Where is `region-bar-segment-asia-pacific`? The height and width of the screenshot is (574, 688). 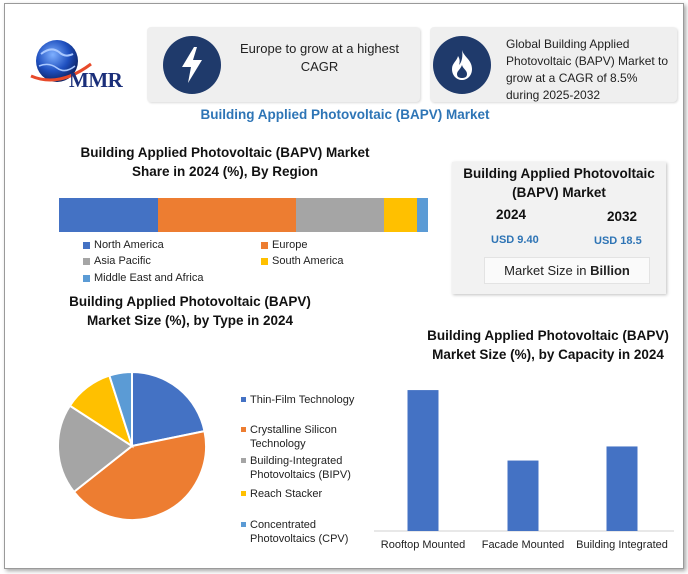
region-bar-segment-asia-pacific is located at coordinates (340, 215).